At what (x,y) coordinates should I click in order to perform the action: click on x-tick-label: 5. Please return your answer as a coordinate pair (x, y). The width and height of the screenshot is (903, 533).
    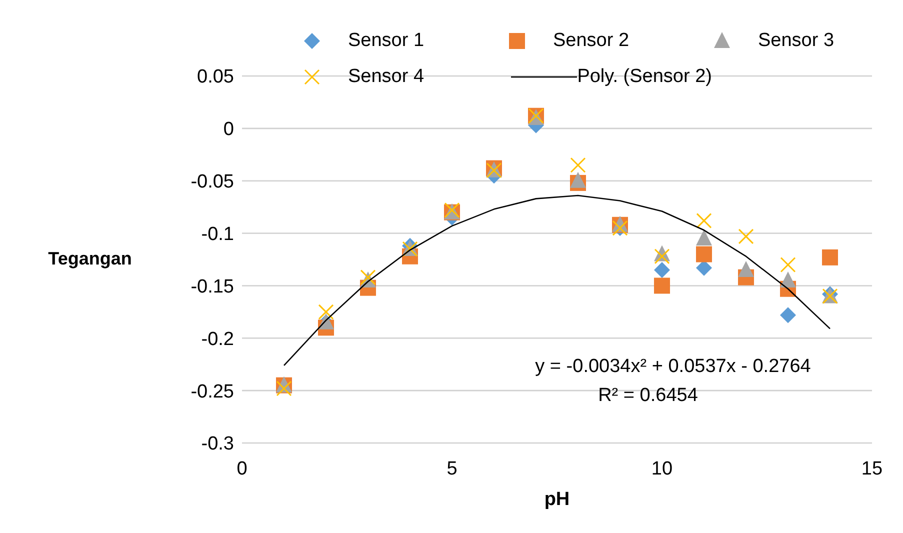
    Looking at the image, I should click on (452, 469).